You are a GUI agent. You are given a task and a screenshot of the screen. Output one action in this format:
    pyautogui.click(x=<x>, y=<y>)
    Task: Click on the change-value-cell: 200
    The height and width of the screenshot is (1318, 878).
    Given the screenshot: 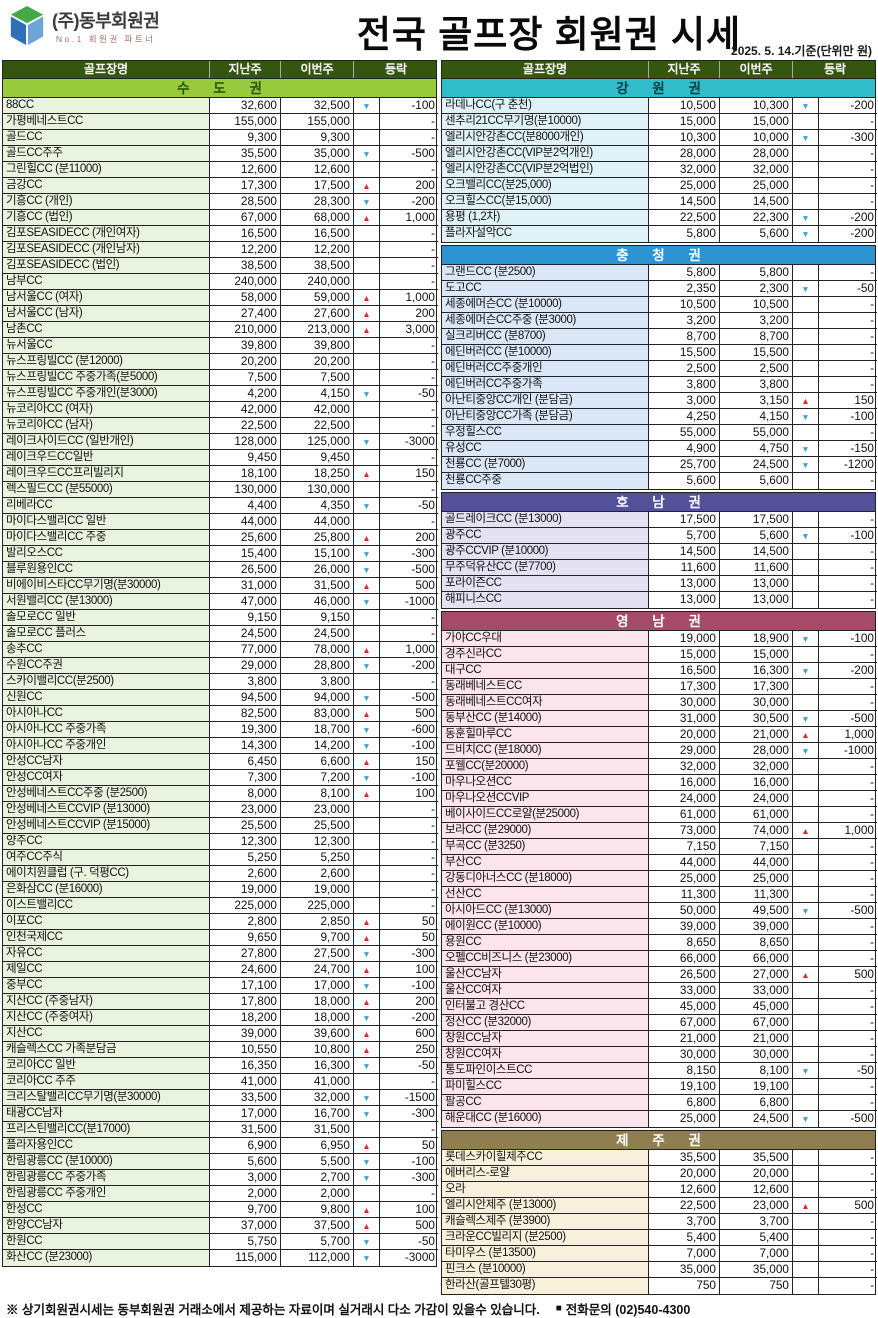 What is the action you would take?
    pyautogui.click(x=409, y=314)
    